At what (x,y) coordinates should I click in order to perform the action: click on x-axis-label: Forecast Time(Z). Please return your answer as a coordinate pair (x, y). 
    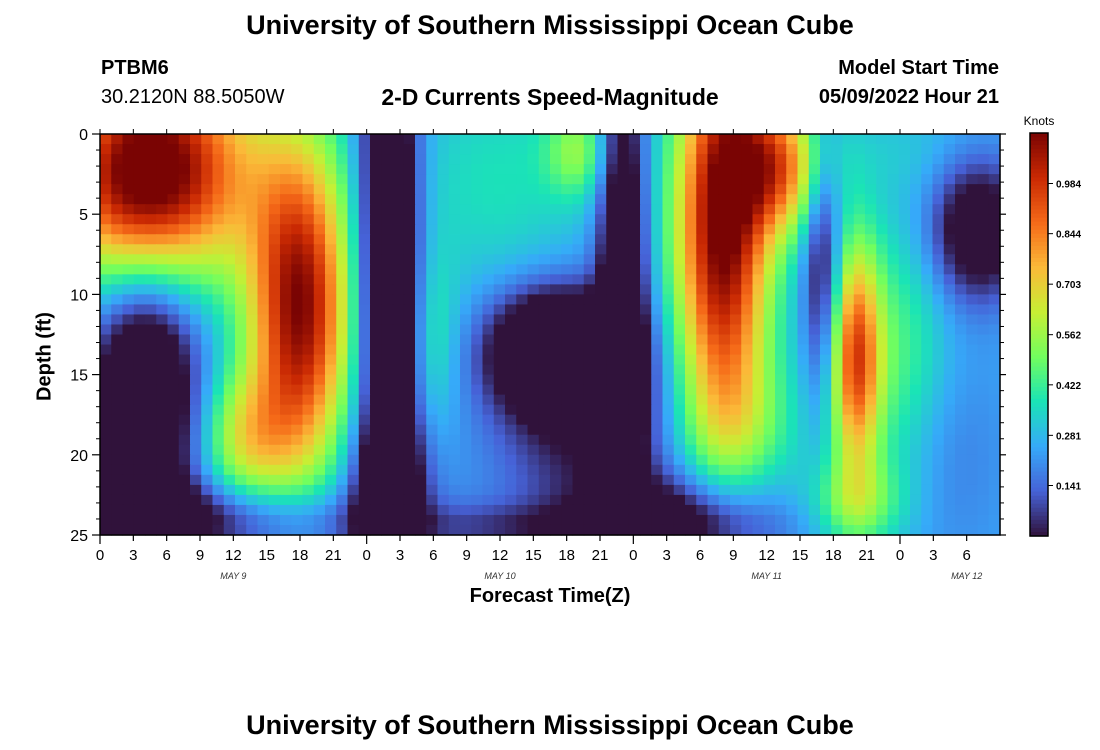
    Looking at the image, I should click on (550, 596).